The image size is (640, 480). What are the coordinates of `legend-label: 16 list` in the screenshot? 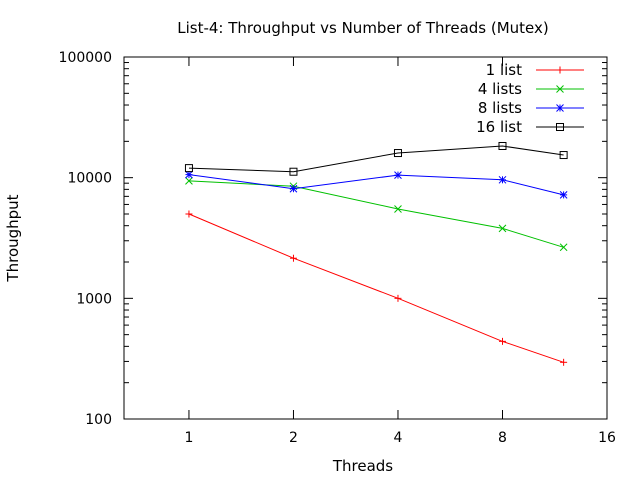 It's located at (499, 127).